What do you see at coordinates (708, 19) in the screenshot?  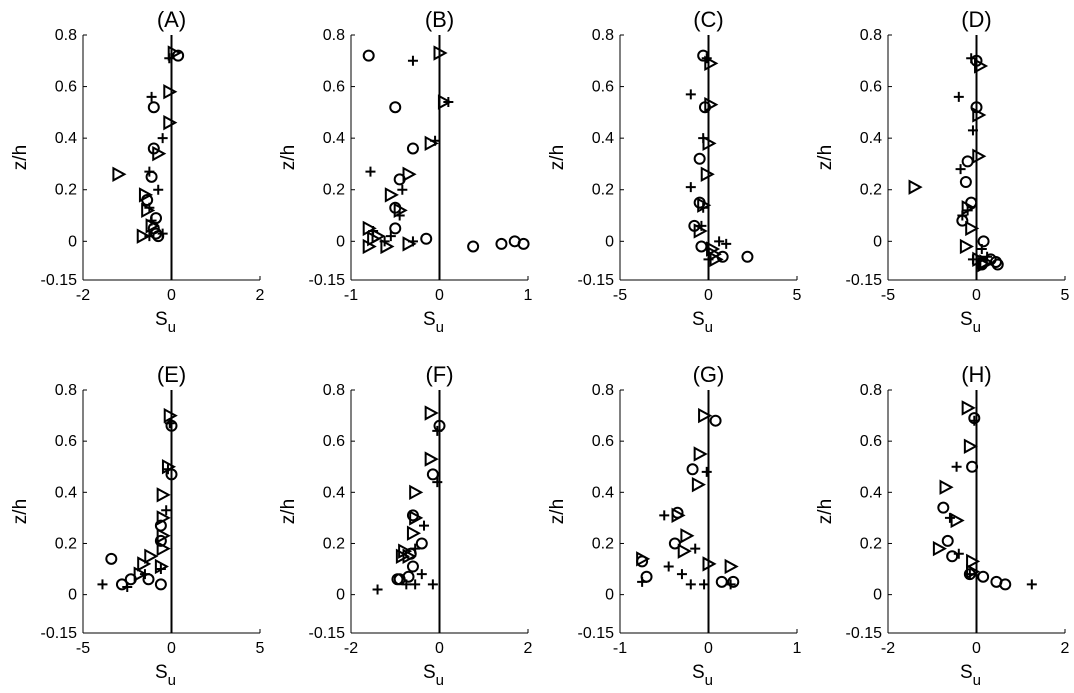 I see `subplot-title: (C)` at bounding box center [708, 19].